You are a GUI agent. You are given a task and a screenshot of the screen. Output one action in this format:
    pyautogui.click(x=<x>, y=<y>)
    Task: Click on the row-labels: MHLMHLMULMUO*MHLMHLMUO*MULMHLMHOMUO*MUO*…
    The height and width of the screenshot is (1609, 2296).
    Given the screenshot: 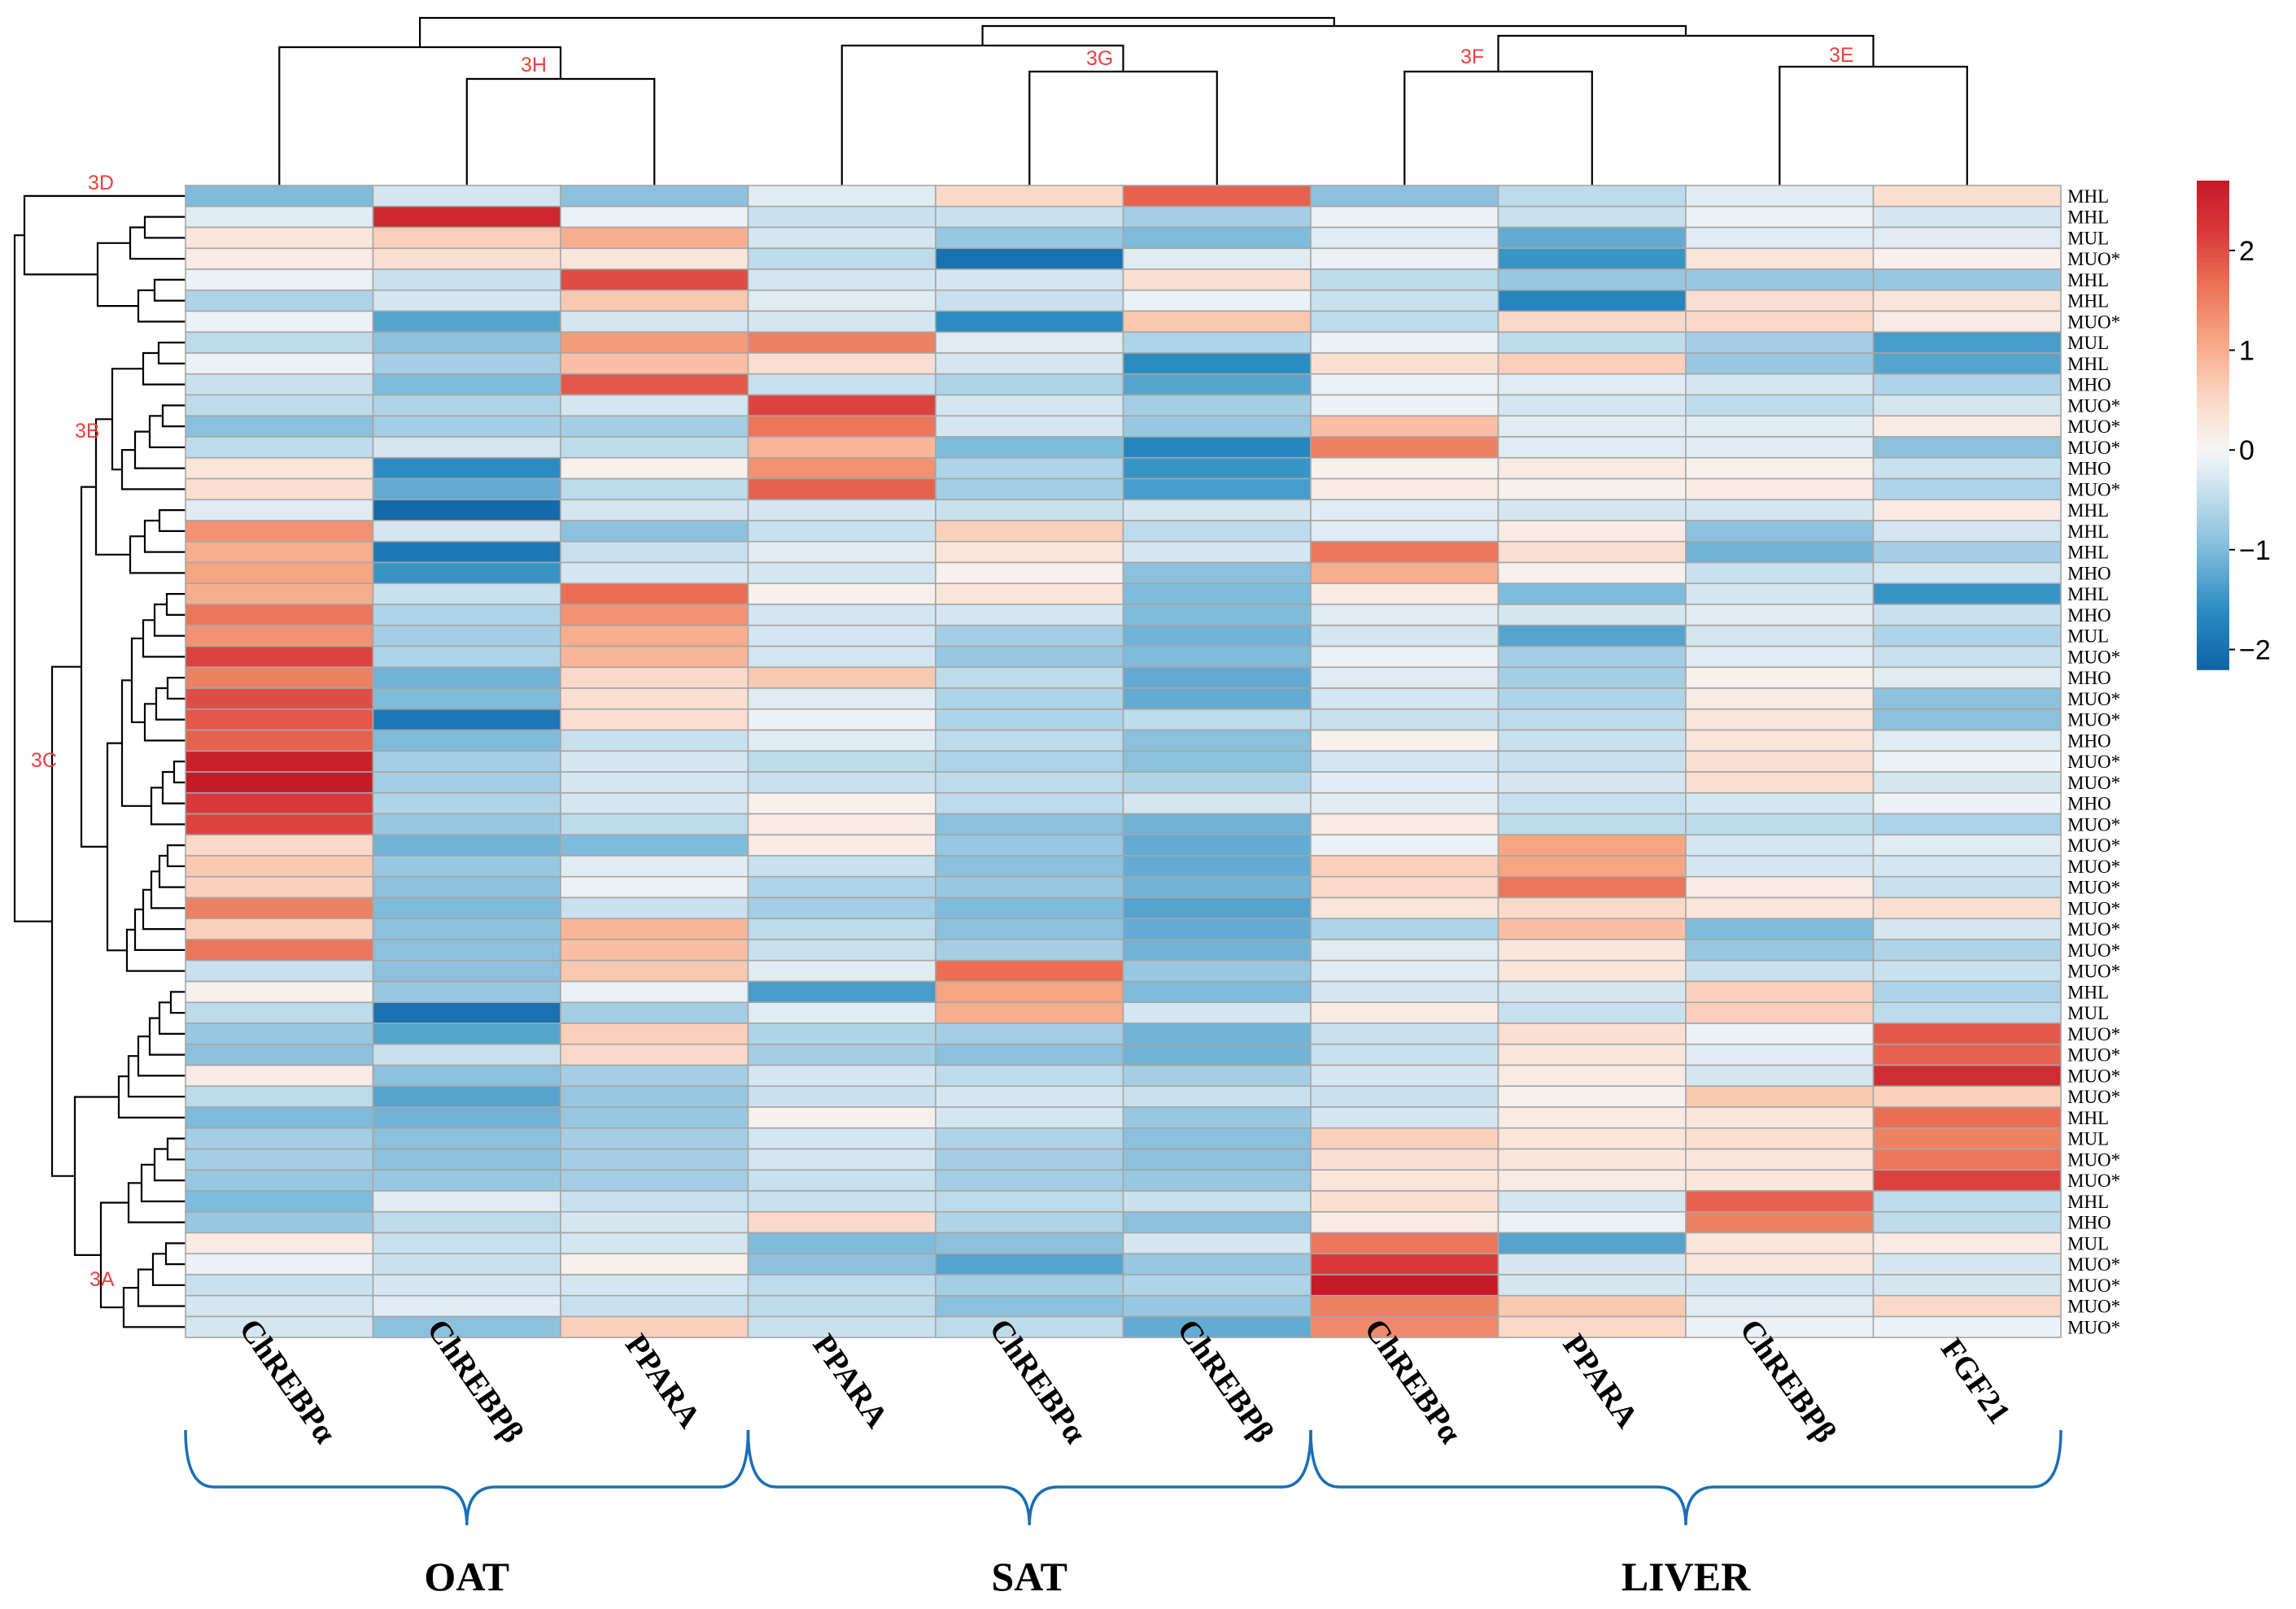 What is the action you would take?
    pyautogui.click(x=2093, y=762)
    